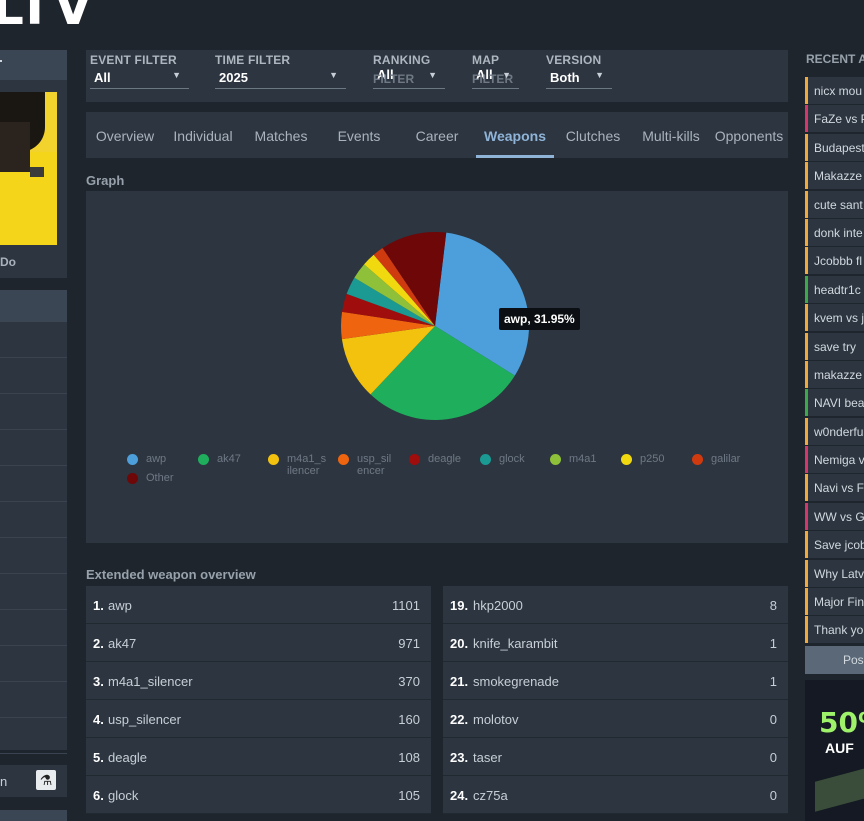  What do you see at coordinates (838, 91) in the screenshot?
I see `recent-thread-title: nicx mou` at bounding box center [838, 91].